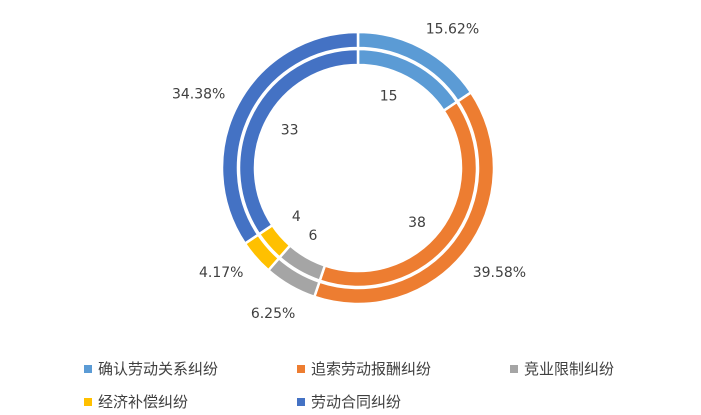 Image resolution: width=701 pixels, height=415 pixels. What do you see at coordinates (417, 223) in the screenshot?
I see `inner-data-label-1: 38` at bounding box center [417, 223].